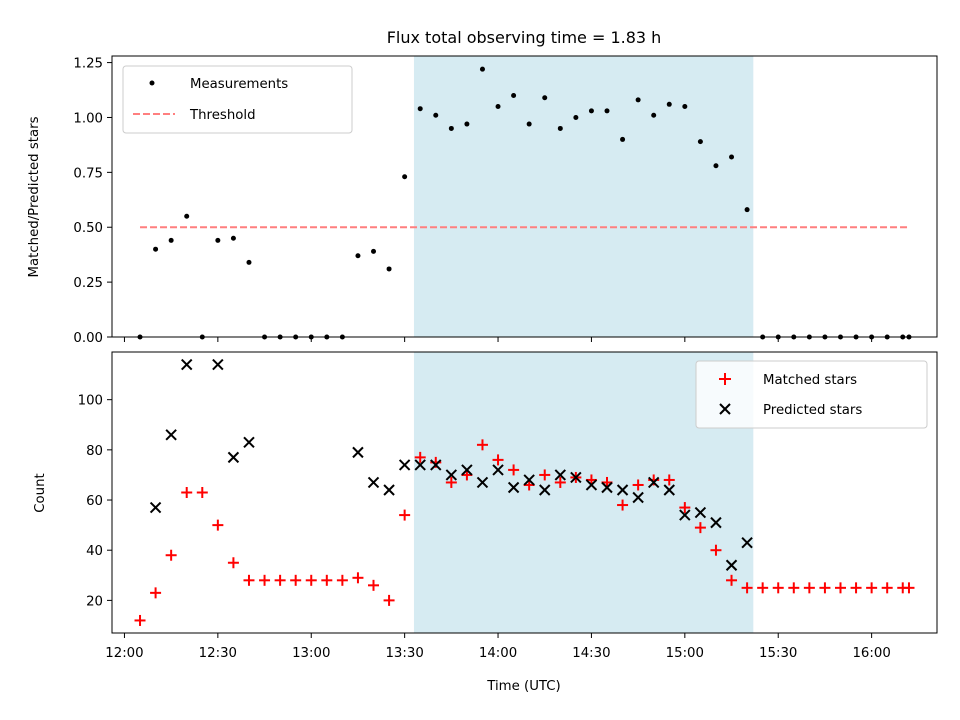  I want to click on top-y-axis-title: Matched/Predicted stars, so click(34, 196).